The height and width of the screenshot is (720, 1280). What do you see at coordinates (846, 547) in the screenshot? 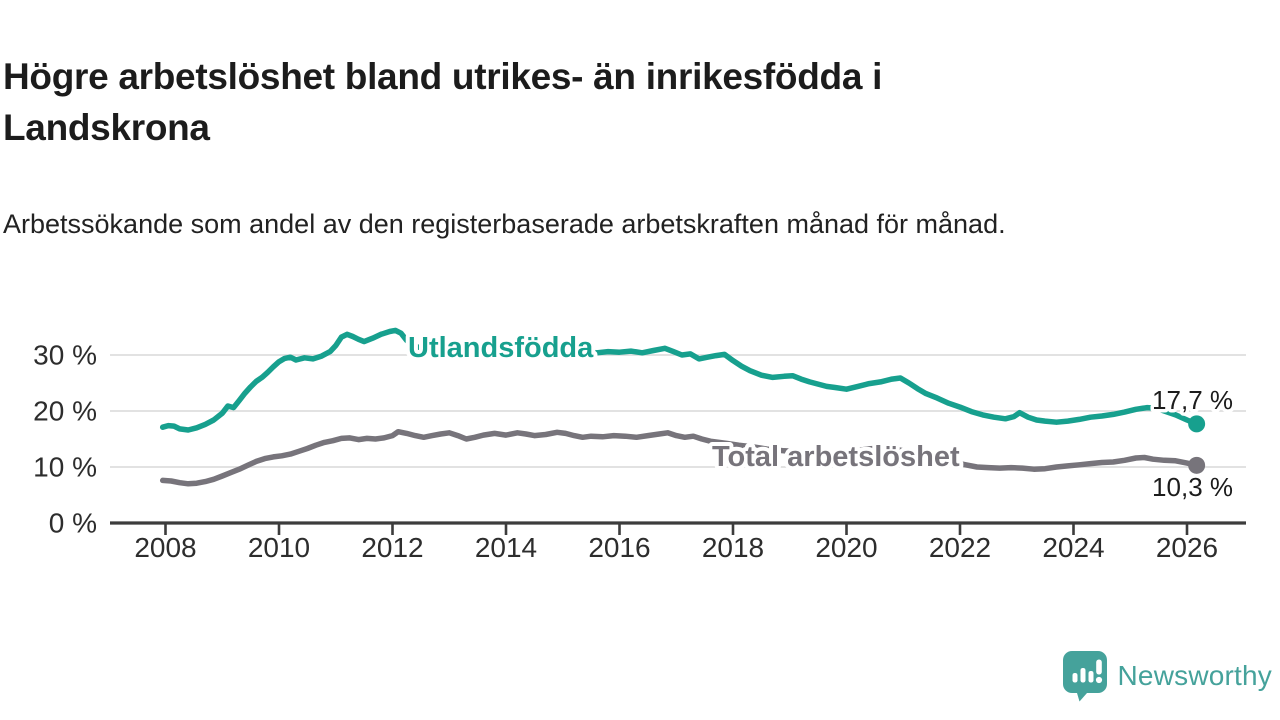
I see `x-tick-label: 2020` at bounding box center [846, 547].